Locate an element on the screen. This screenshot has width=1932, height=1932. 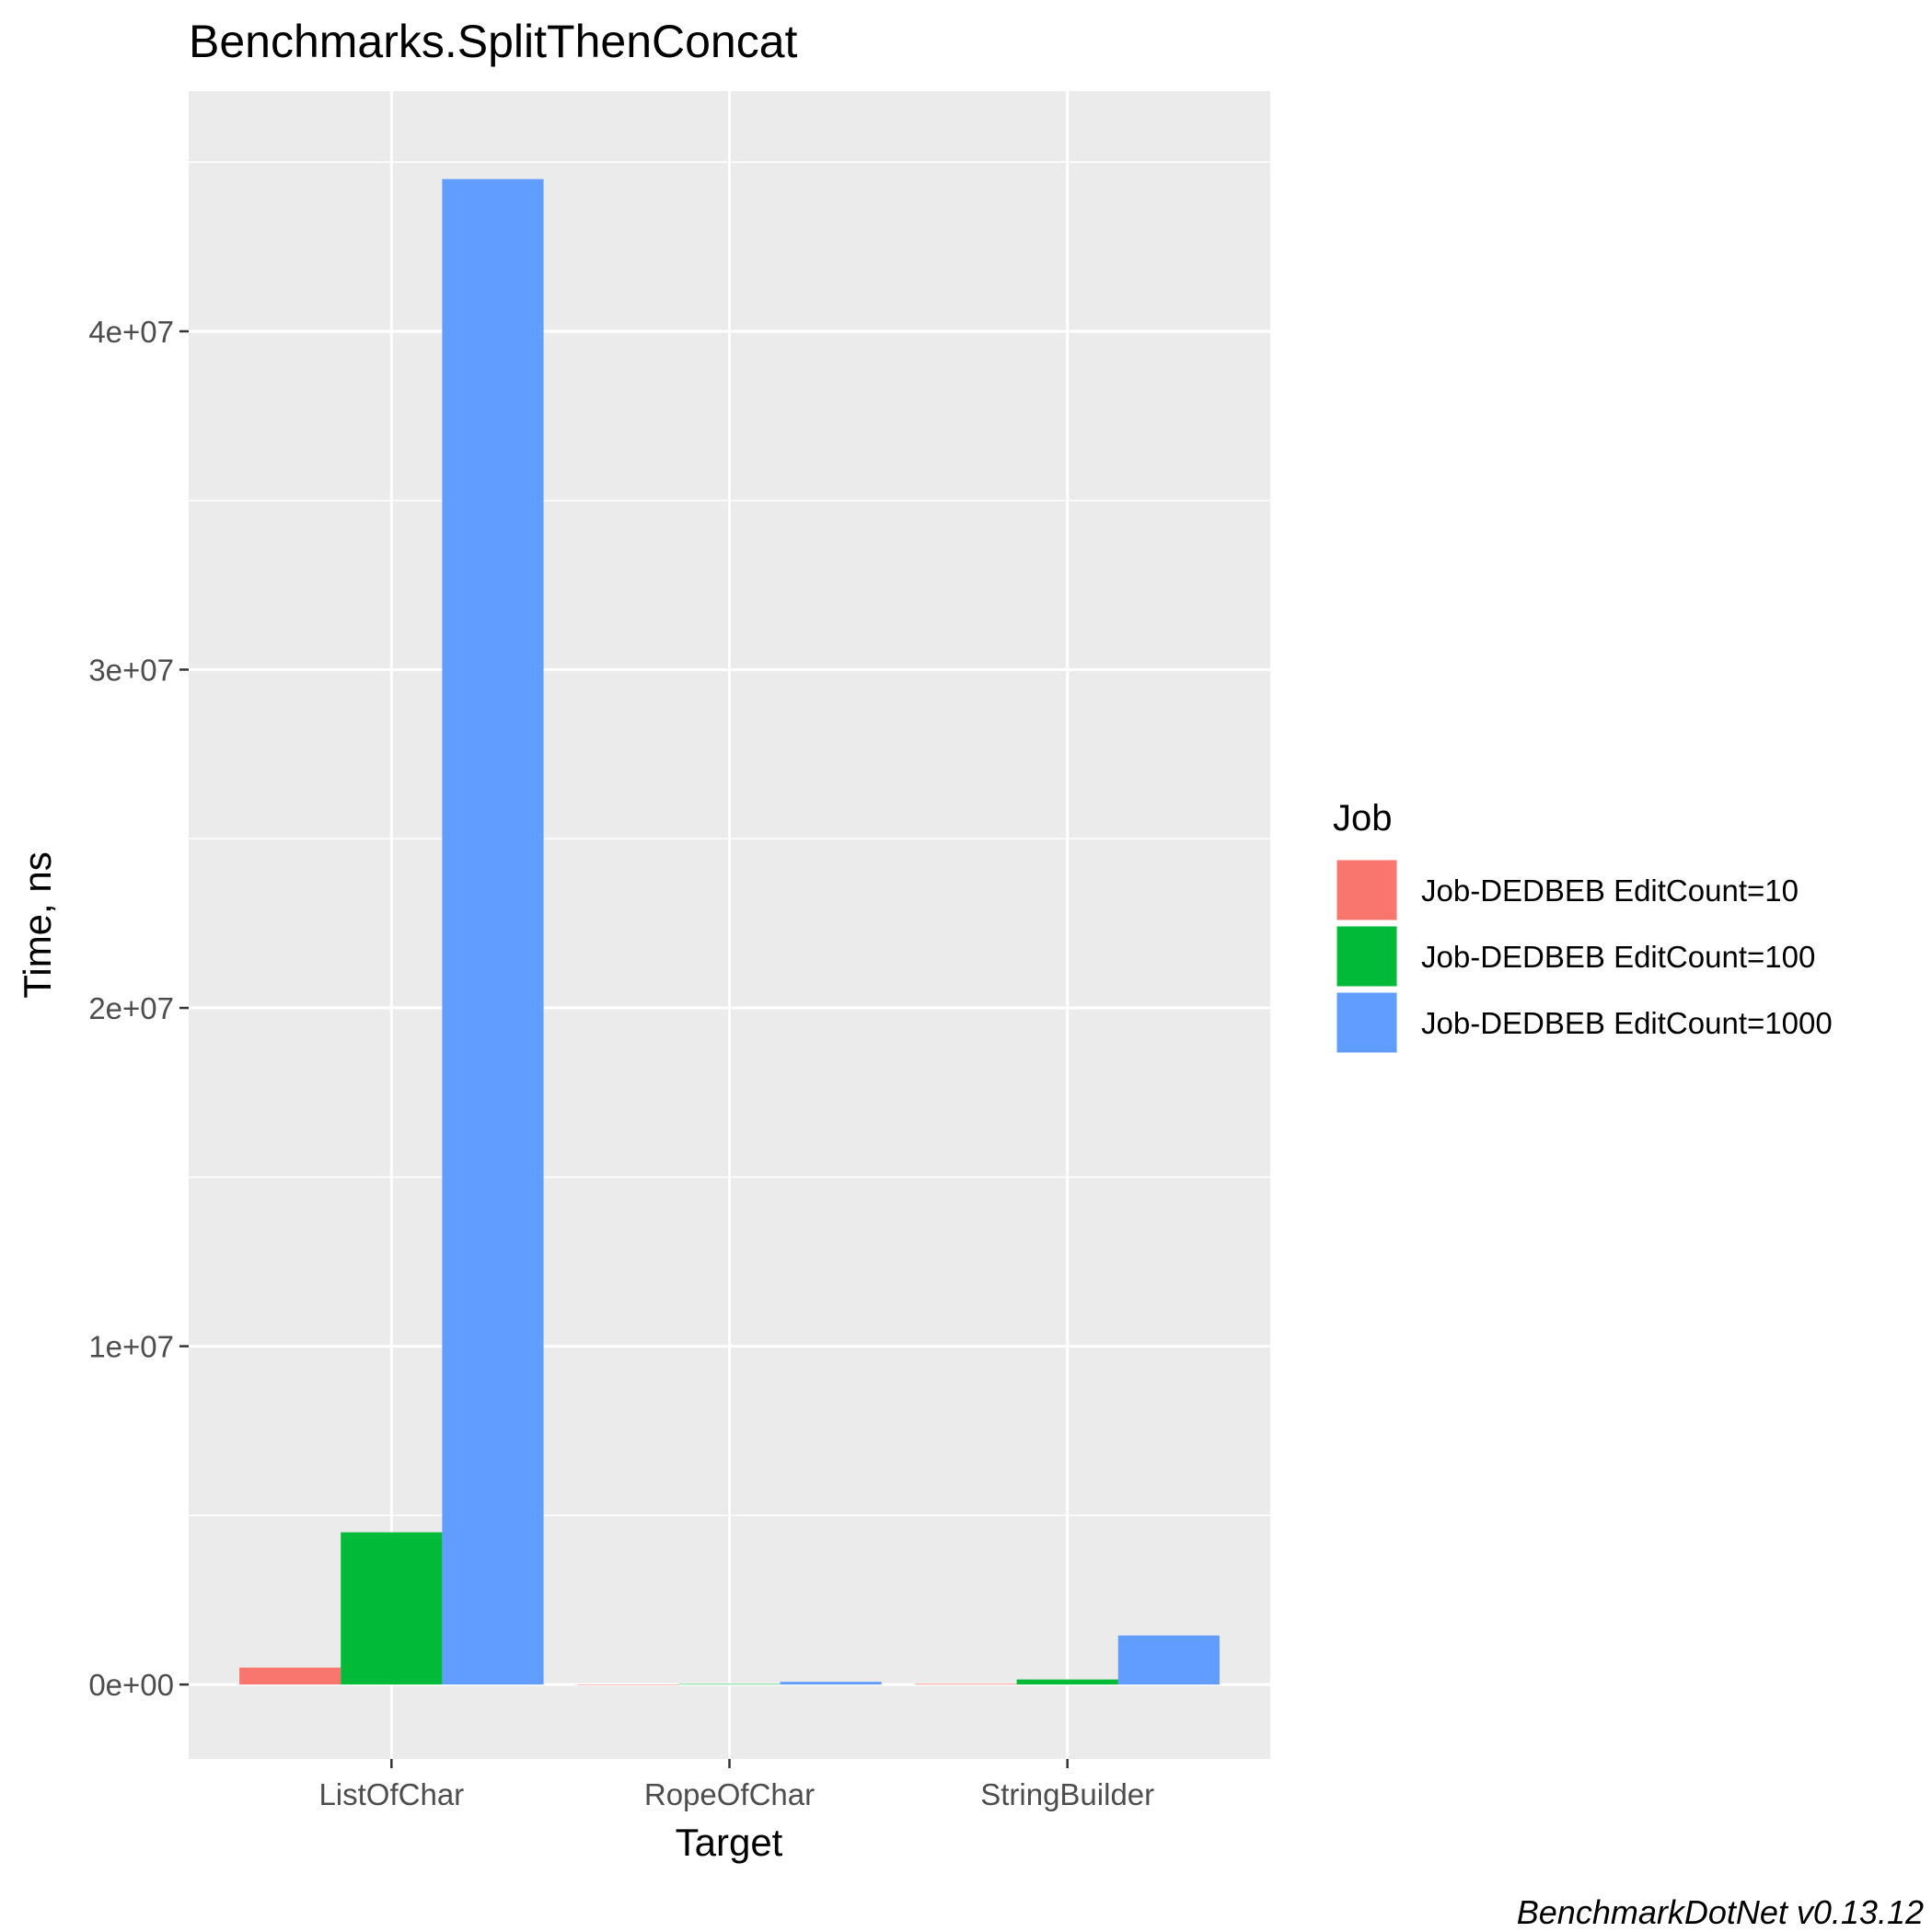
x-tick-label: ListOfChar is located at coordinates (391, 1794).